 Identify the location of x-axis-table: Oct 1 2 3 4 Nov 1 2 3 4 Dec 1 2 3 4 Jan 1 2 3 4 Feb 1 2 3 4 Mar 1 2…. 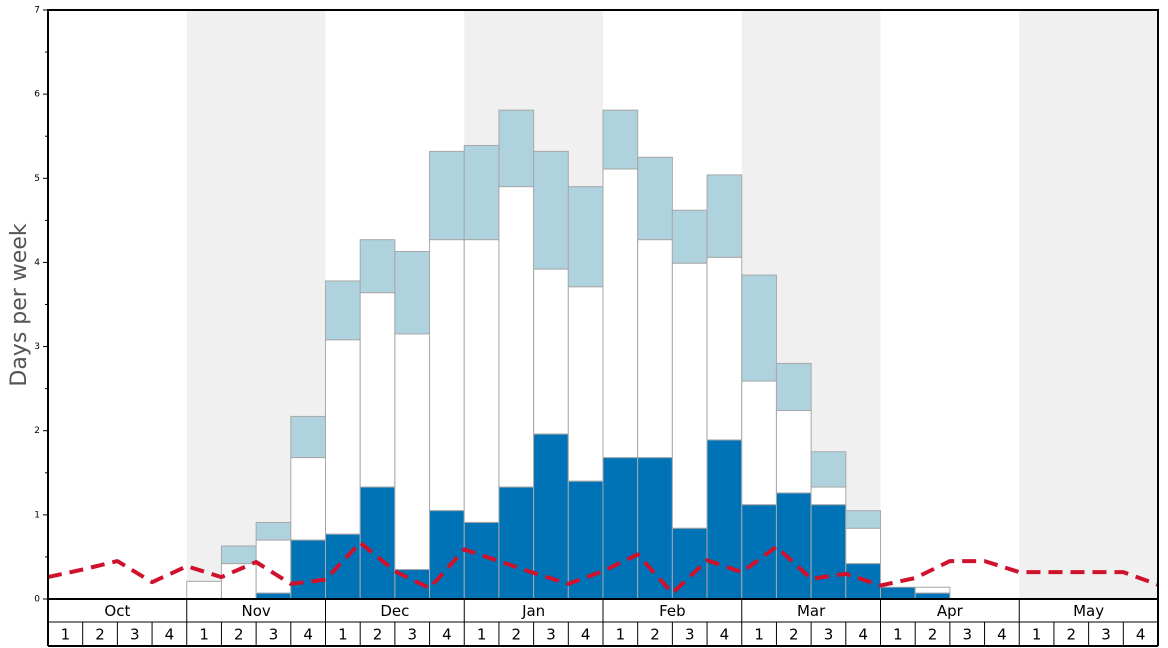
(603, 623).